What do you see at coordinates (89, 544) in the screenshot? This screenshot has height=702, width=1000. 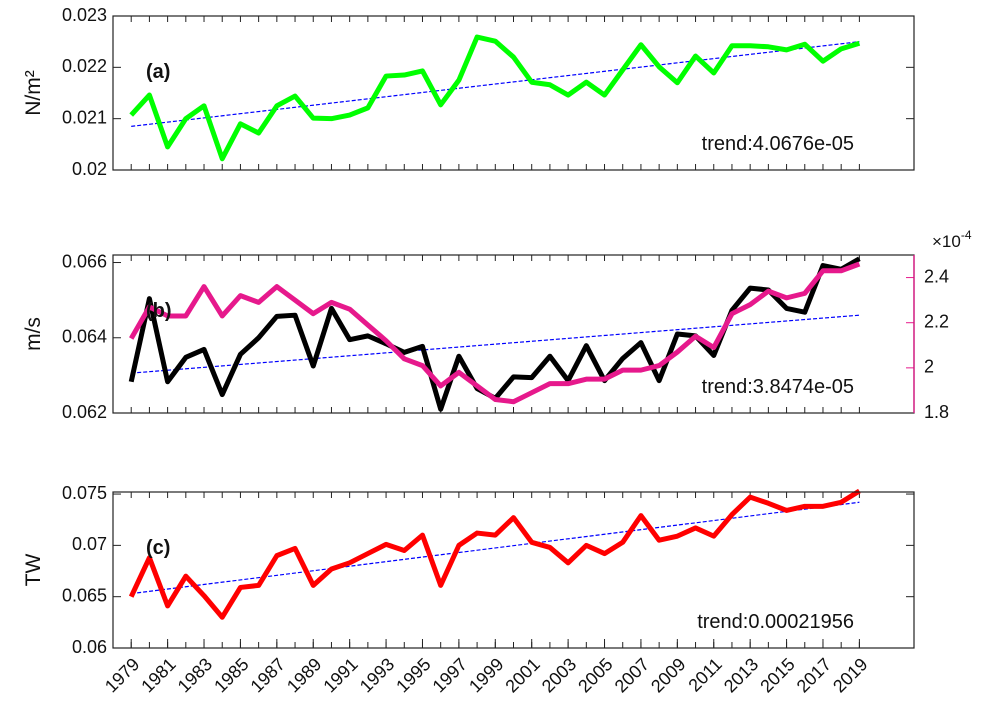 I see `y-tick-label: 0.07` at bounding box center [89, 544].